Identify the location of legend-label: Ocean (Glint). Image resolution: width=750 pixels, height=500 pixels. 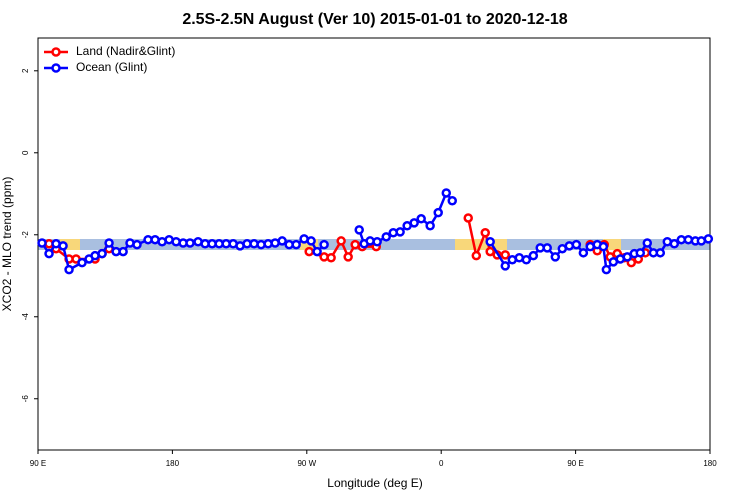
(111, 67).